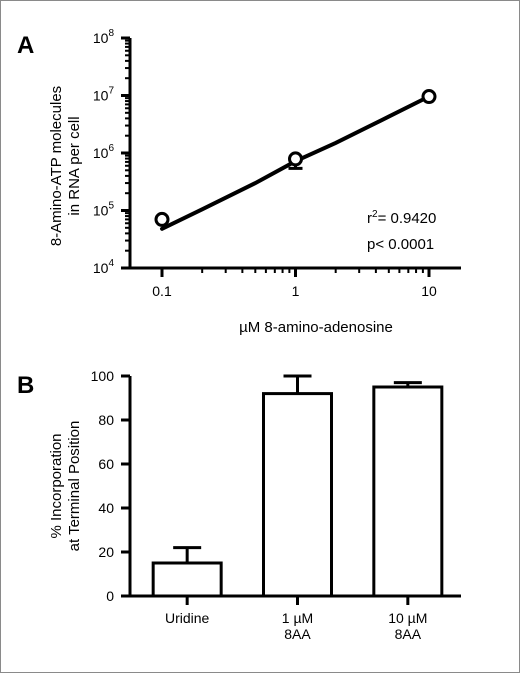 The height and width of the screenshot is (673, 520). What do you see at coordinates (110, 596) in the screenshot?
I see `panel-b-y-tick-label: 0` at bounding box center [110, 596].